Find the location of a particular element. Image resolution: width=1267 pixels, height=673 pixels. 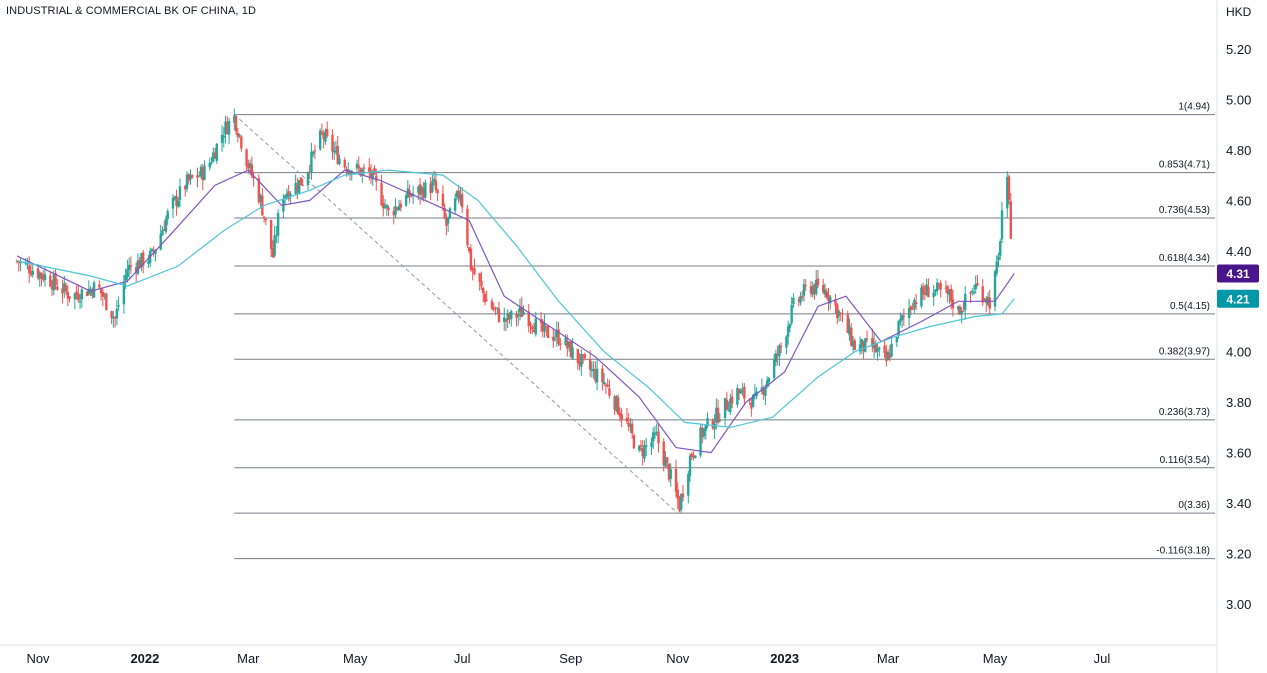

price-badge-label: 4.31 is located at coordinates (1238, 274).